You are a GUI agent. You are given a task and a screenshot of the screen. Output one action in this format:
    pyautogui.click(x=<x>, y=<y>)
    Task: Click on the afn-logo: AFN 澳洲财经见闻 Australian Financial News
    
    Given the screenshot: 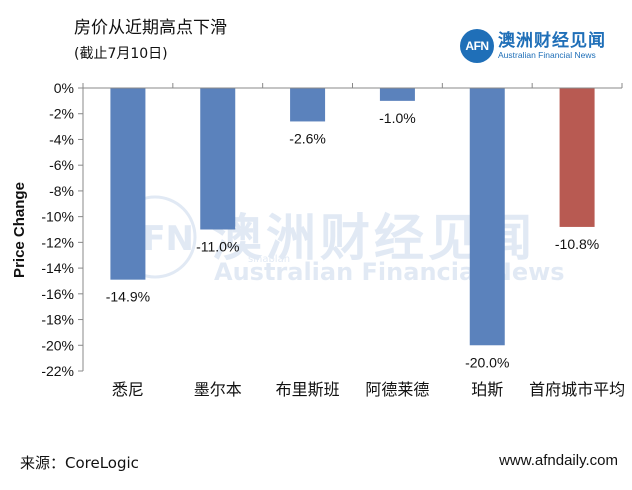 What is the action you would take?
    pyautogui.click(x=545, y=46)
    